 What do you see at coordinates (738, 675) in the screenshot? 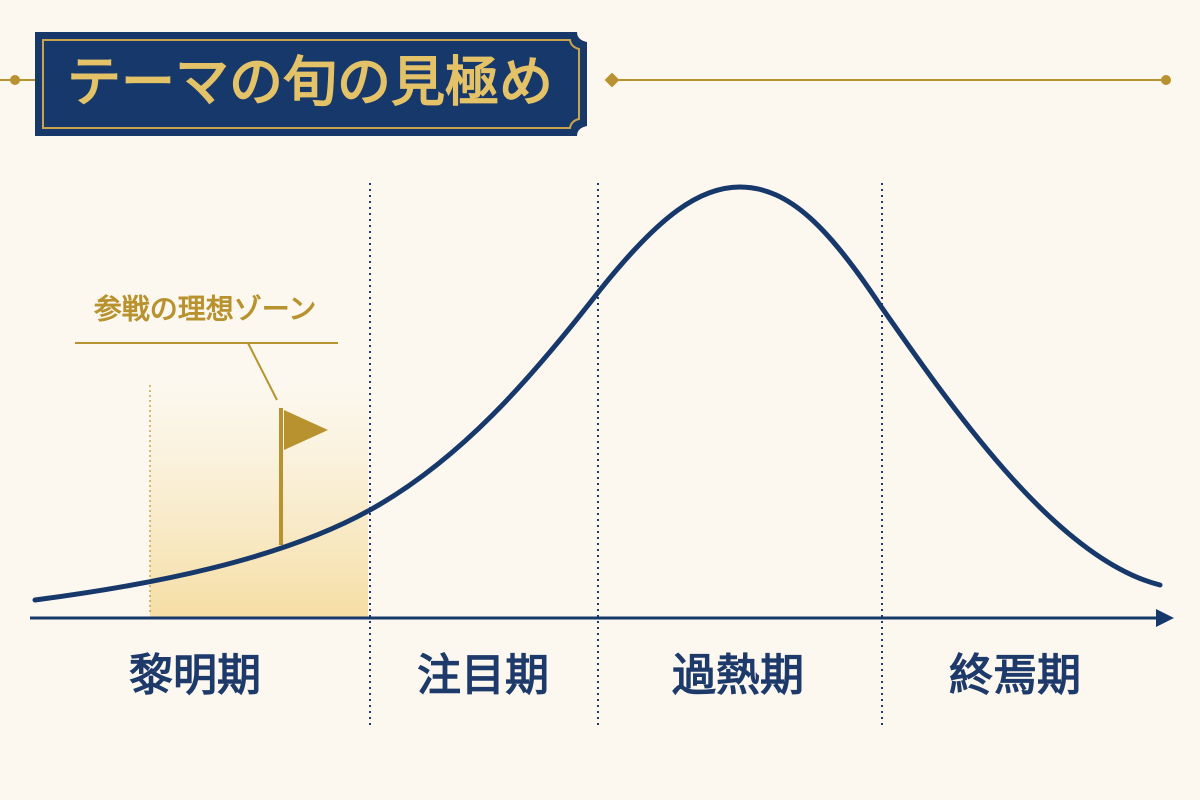
I see `phase-label: 過熱期` at bounding box center [738, 675].